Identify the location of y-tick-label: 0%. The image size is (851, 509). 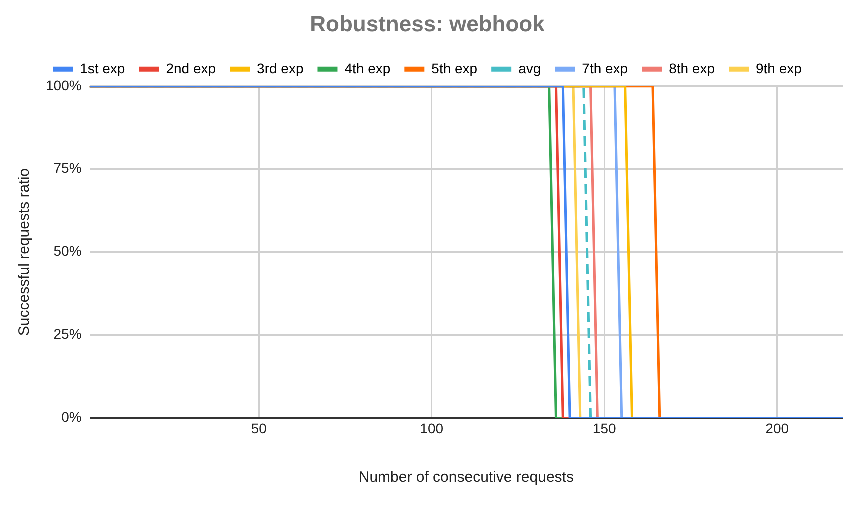
(72, 417).